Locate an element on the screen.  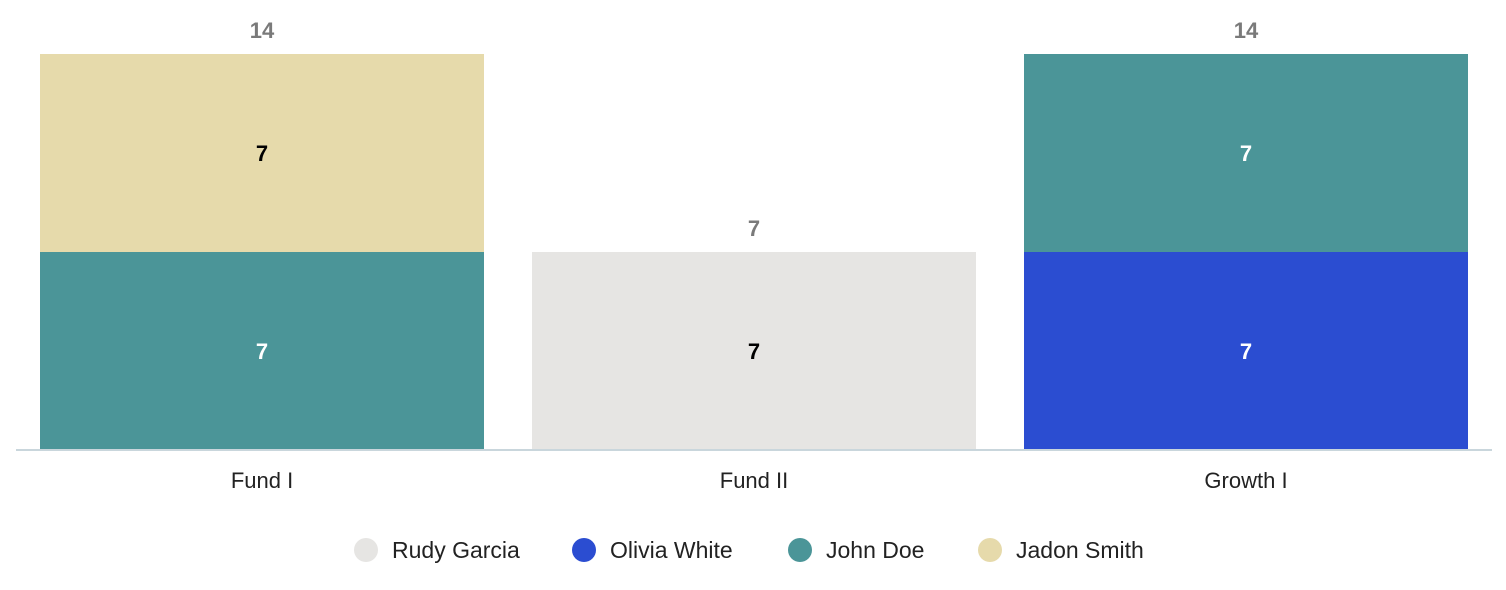
legend-label: John Doe is located at coordinates (875, 550).